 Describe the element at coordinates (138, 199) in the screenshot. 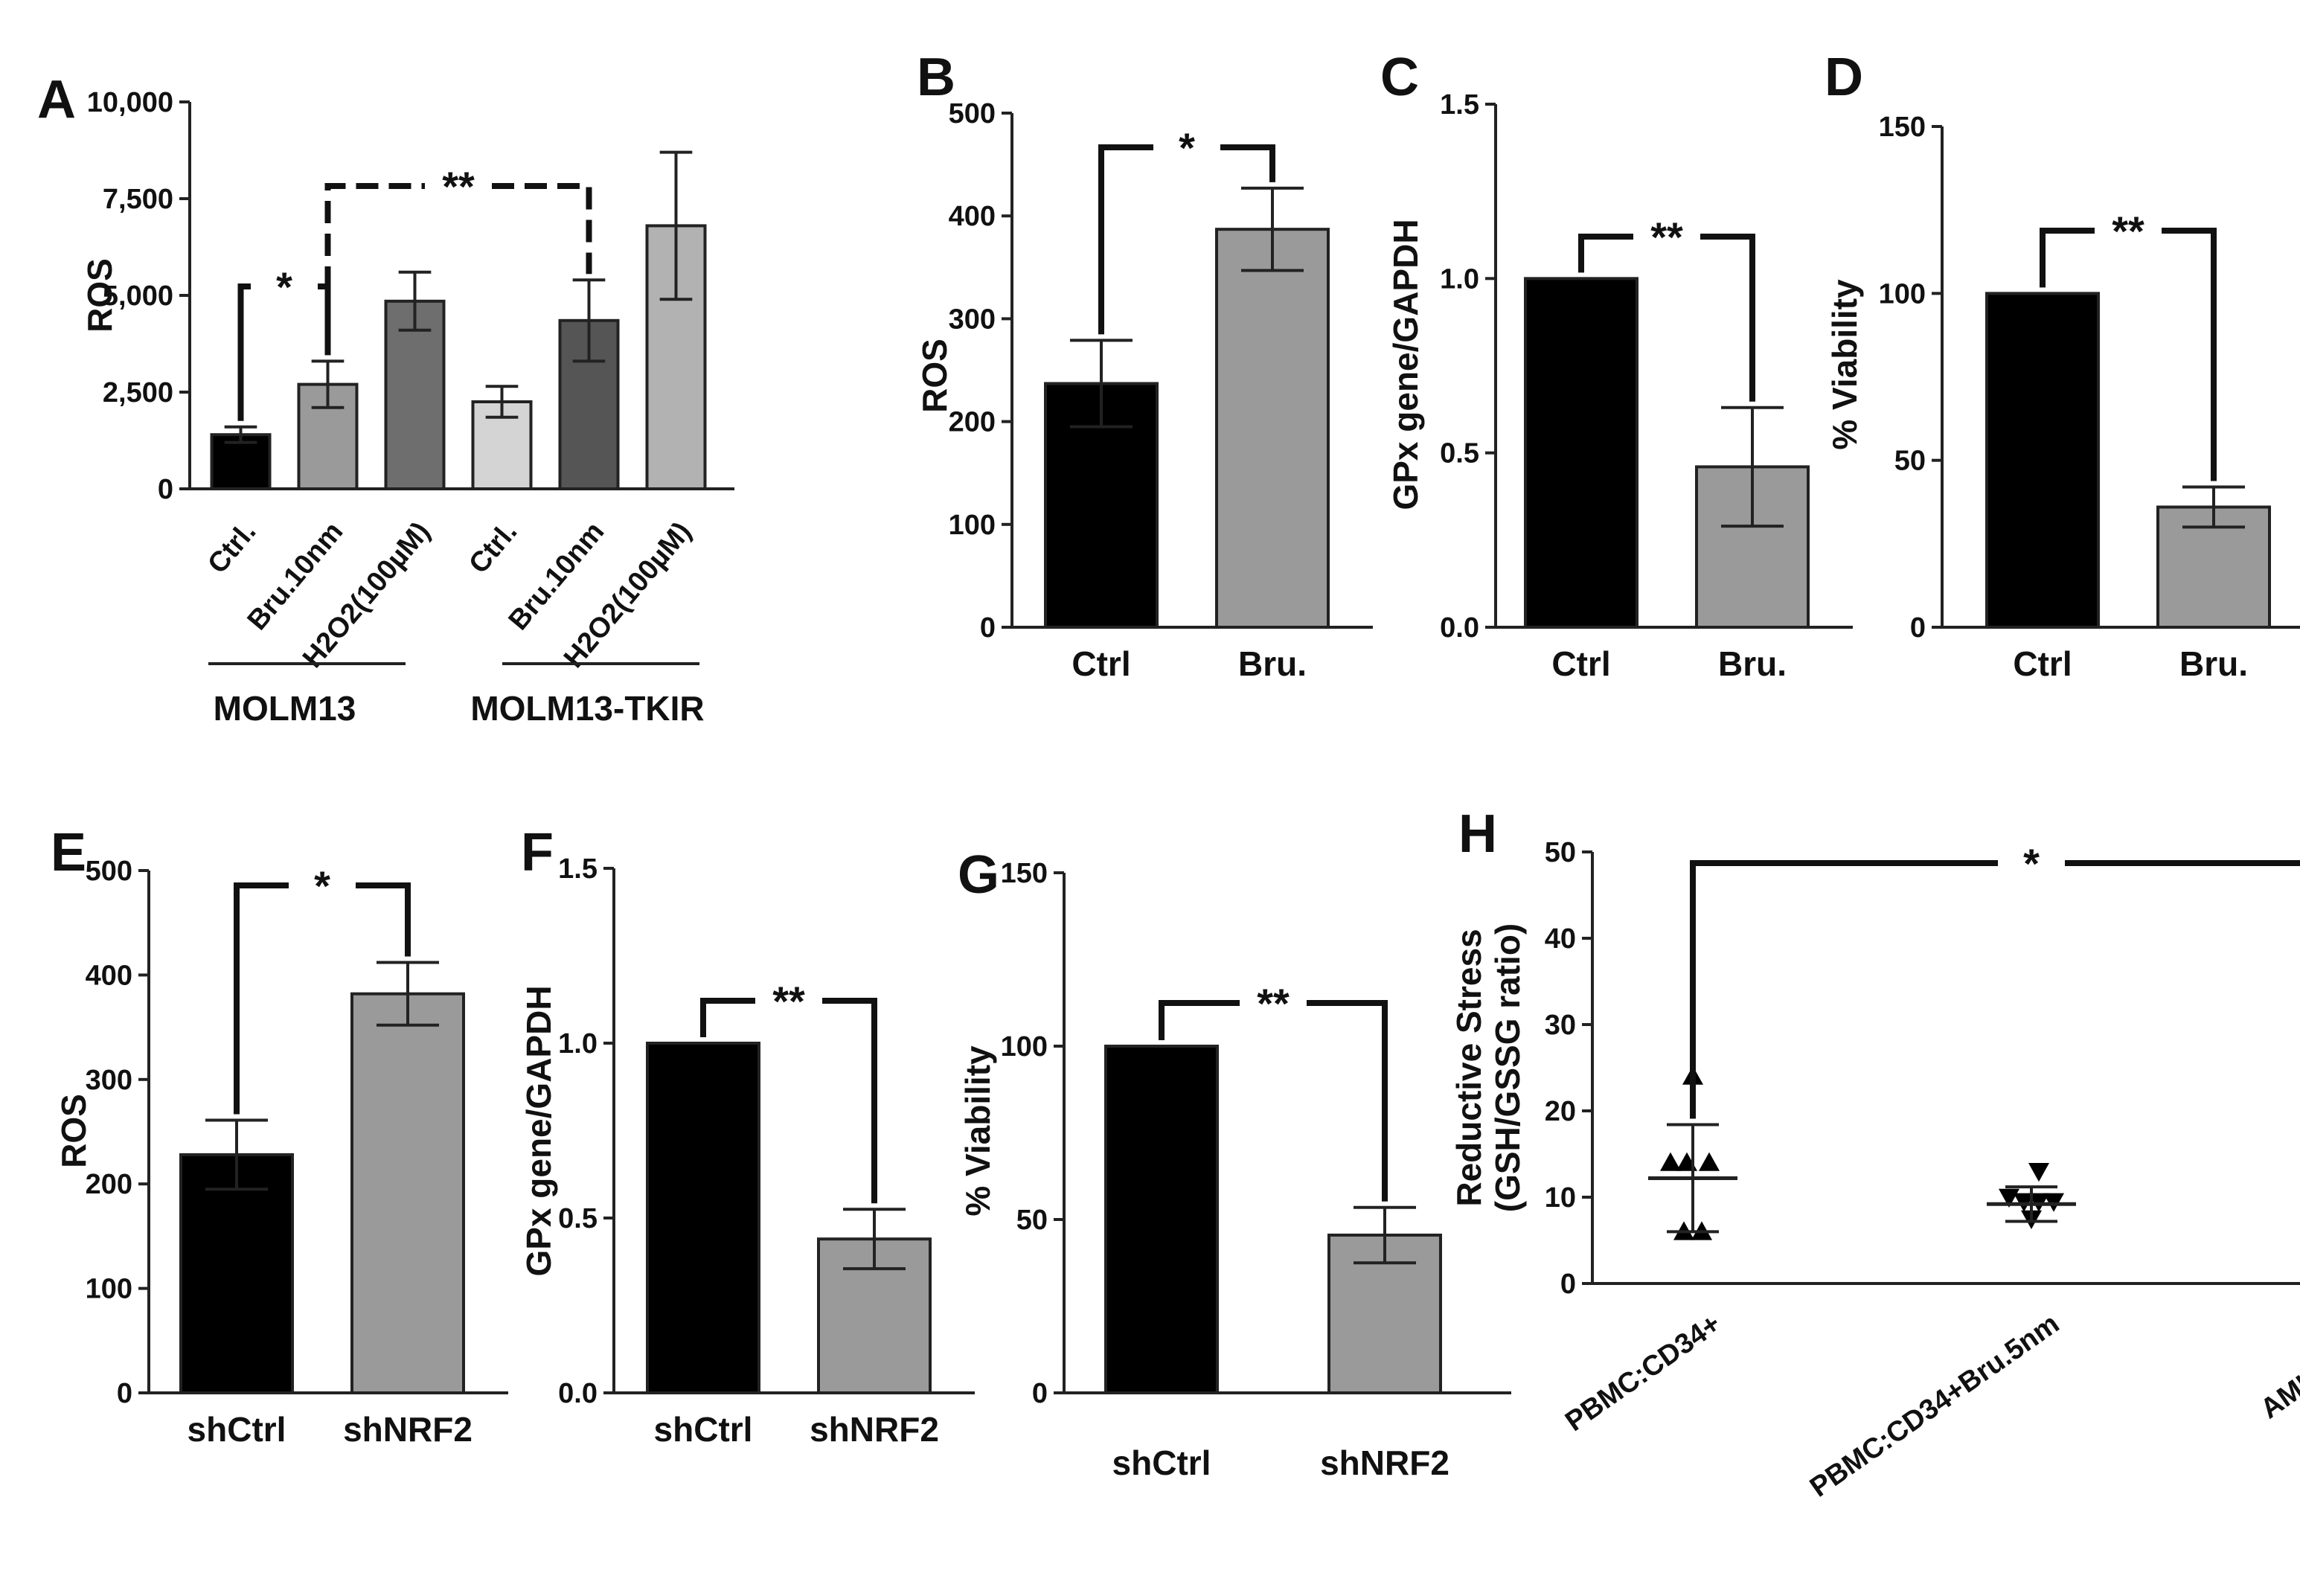

I see `y-tick-label: 7,500` at that location.